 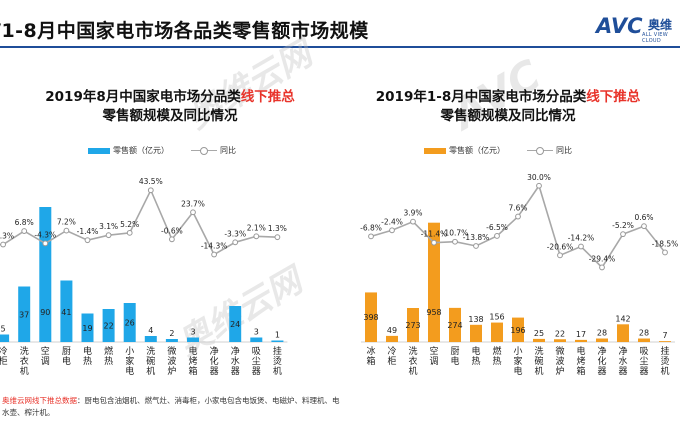 What do you see at coordinates (162, 150) in the screenshot?
I see `left-chart-legend: 零售额（亿元） 同比` at bounding box center [162, 150].